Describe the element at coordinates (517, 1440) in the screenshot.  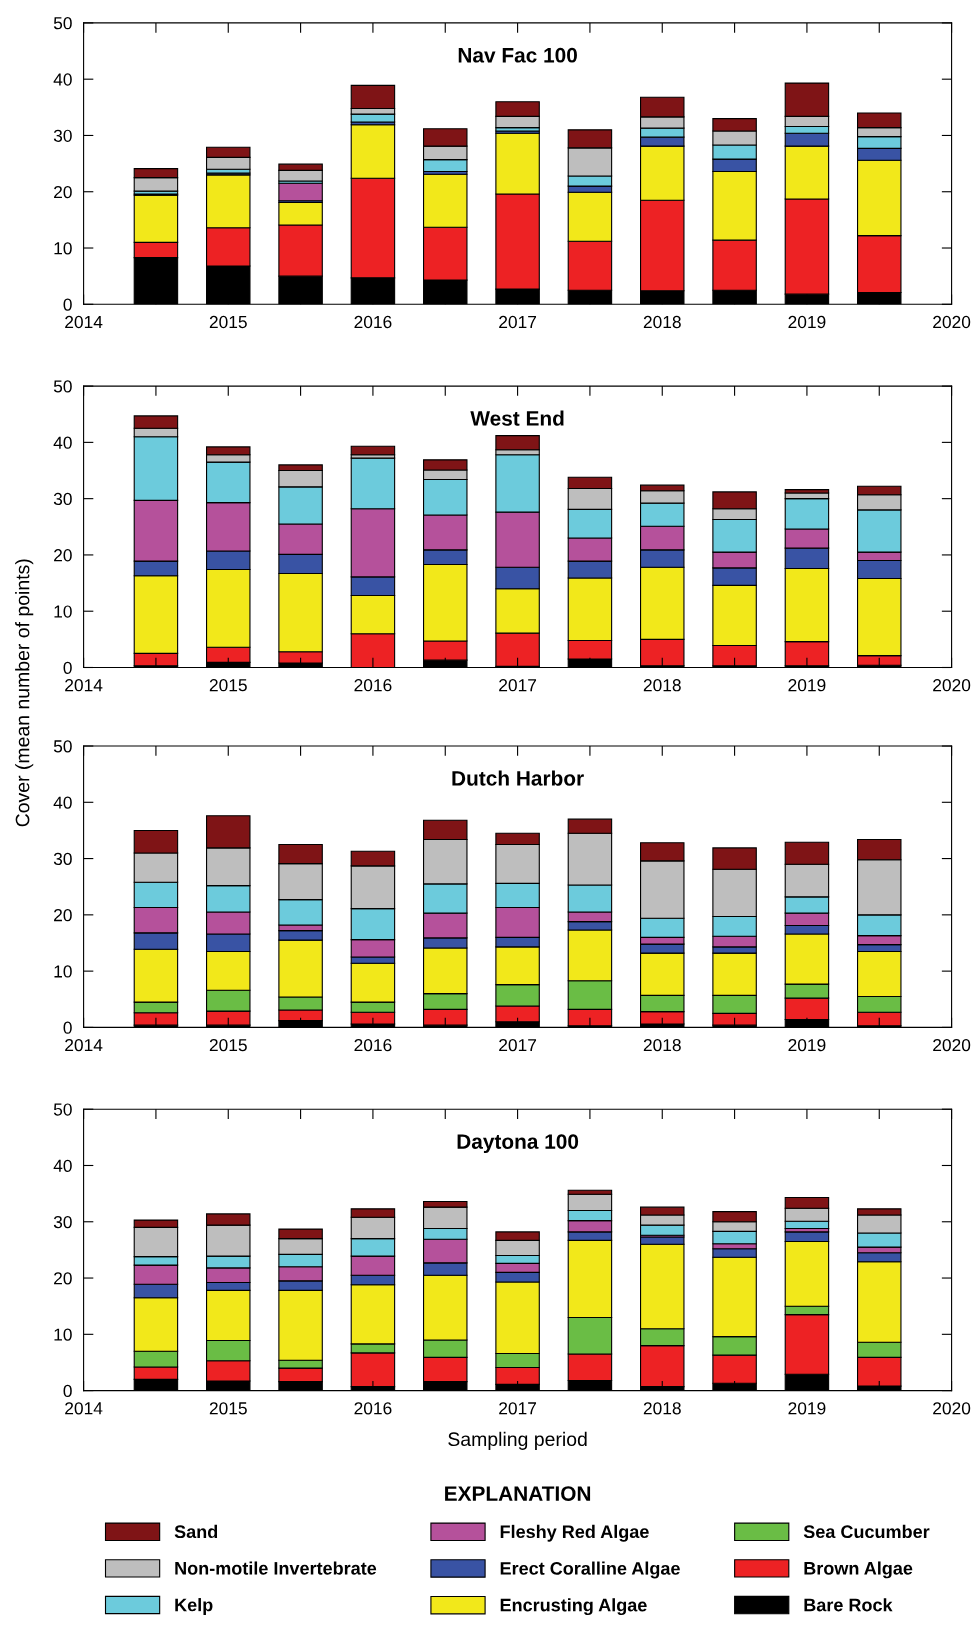
I see `x-axis-title: Sampling period` at that location.